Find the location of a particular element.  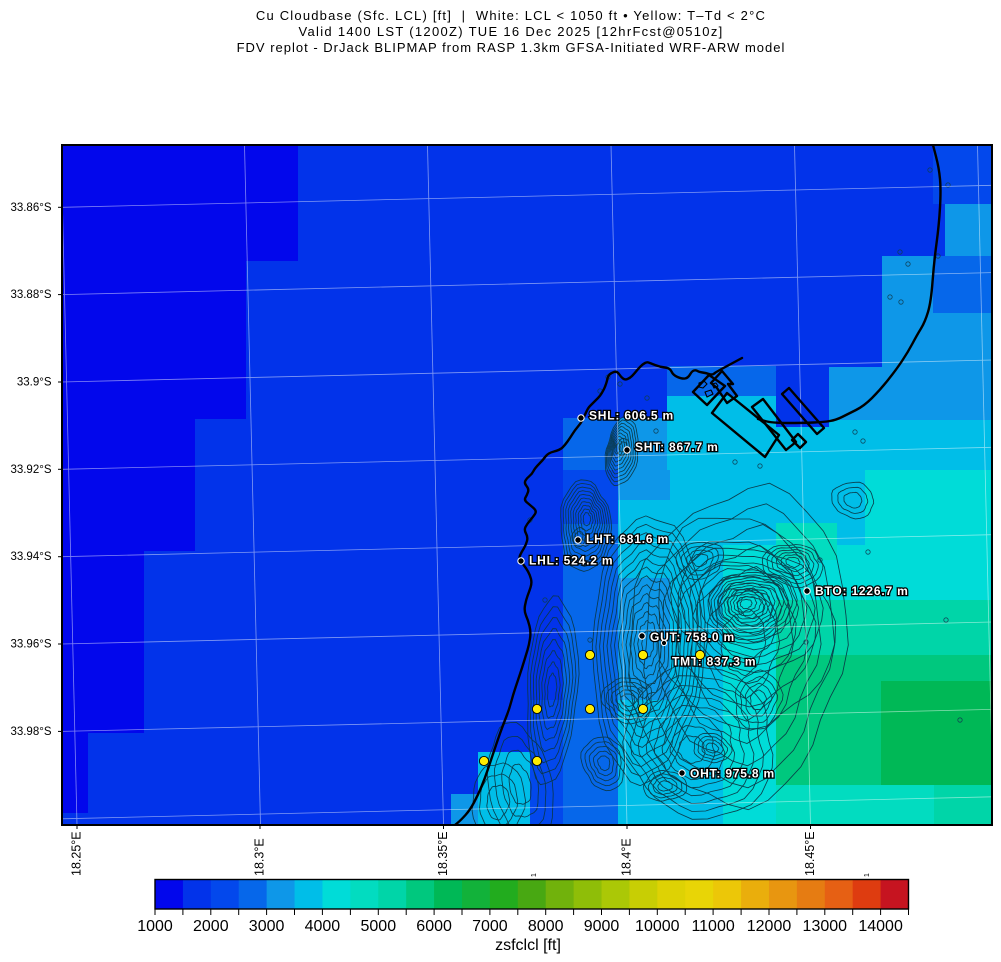

svg-text: 6000 is located at coordinates (434, 926).